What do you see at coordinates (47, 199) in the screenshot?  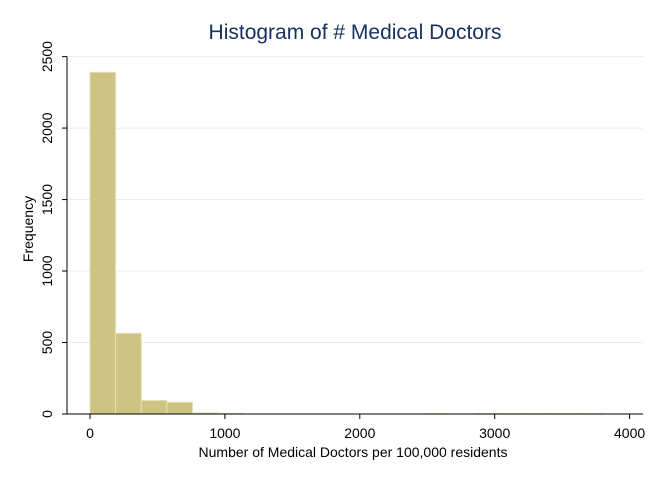 I see `y-tick-label: 1500` at bounding box center [47, 199].